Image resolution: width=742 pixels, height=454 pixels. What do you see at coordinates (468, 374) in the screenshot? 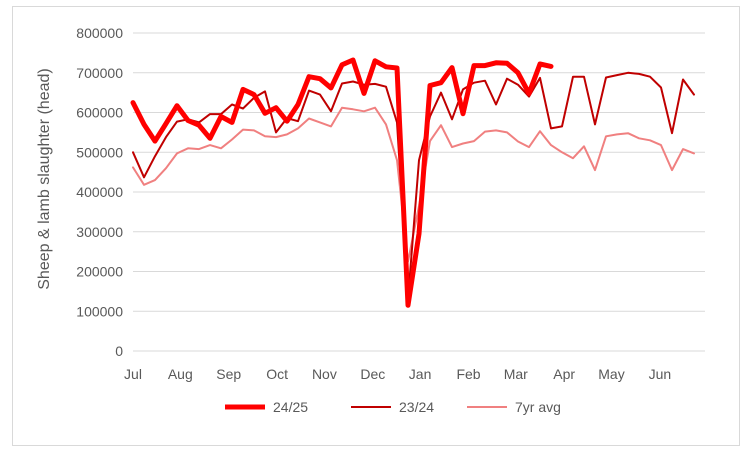
I see `x-tick-label: Feb` at bounding box center [468, 374].